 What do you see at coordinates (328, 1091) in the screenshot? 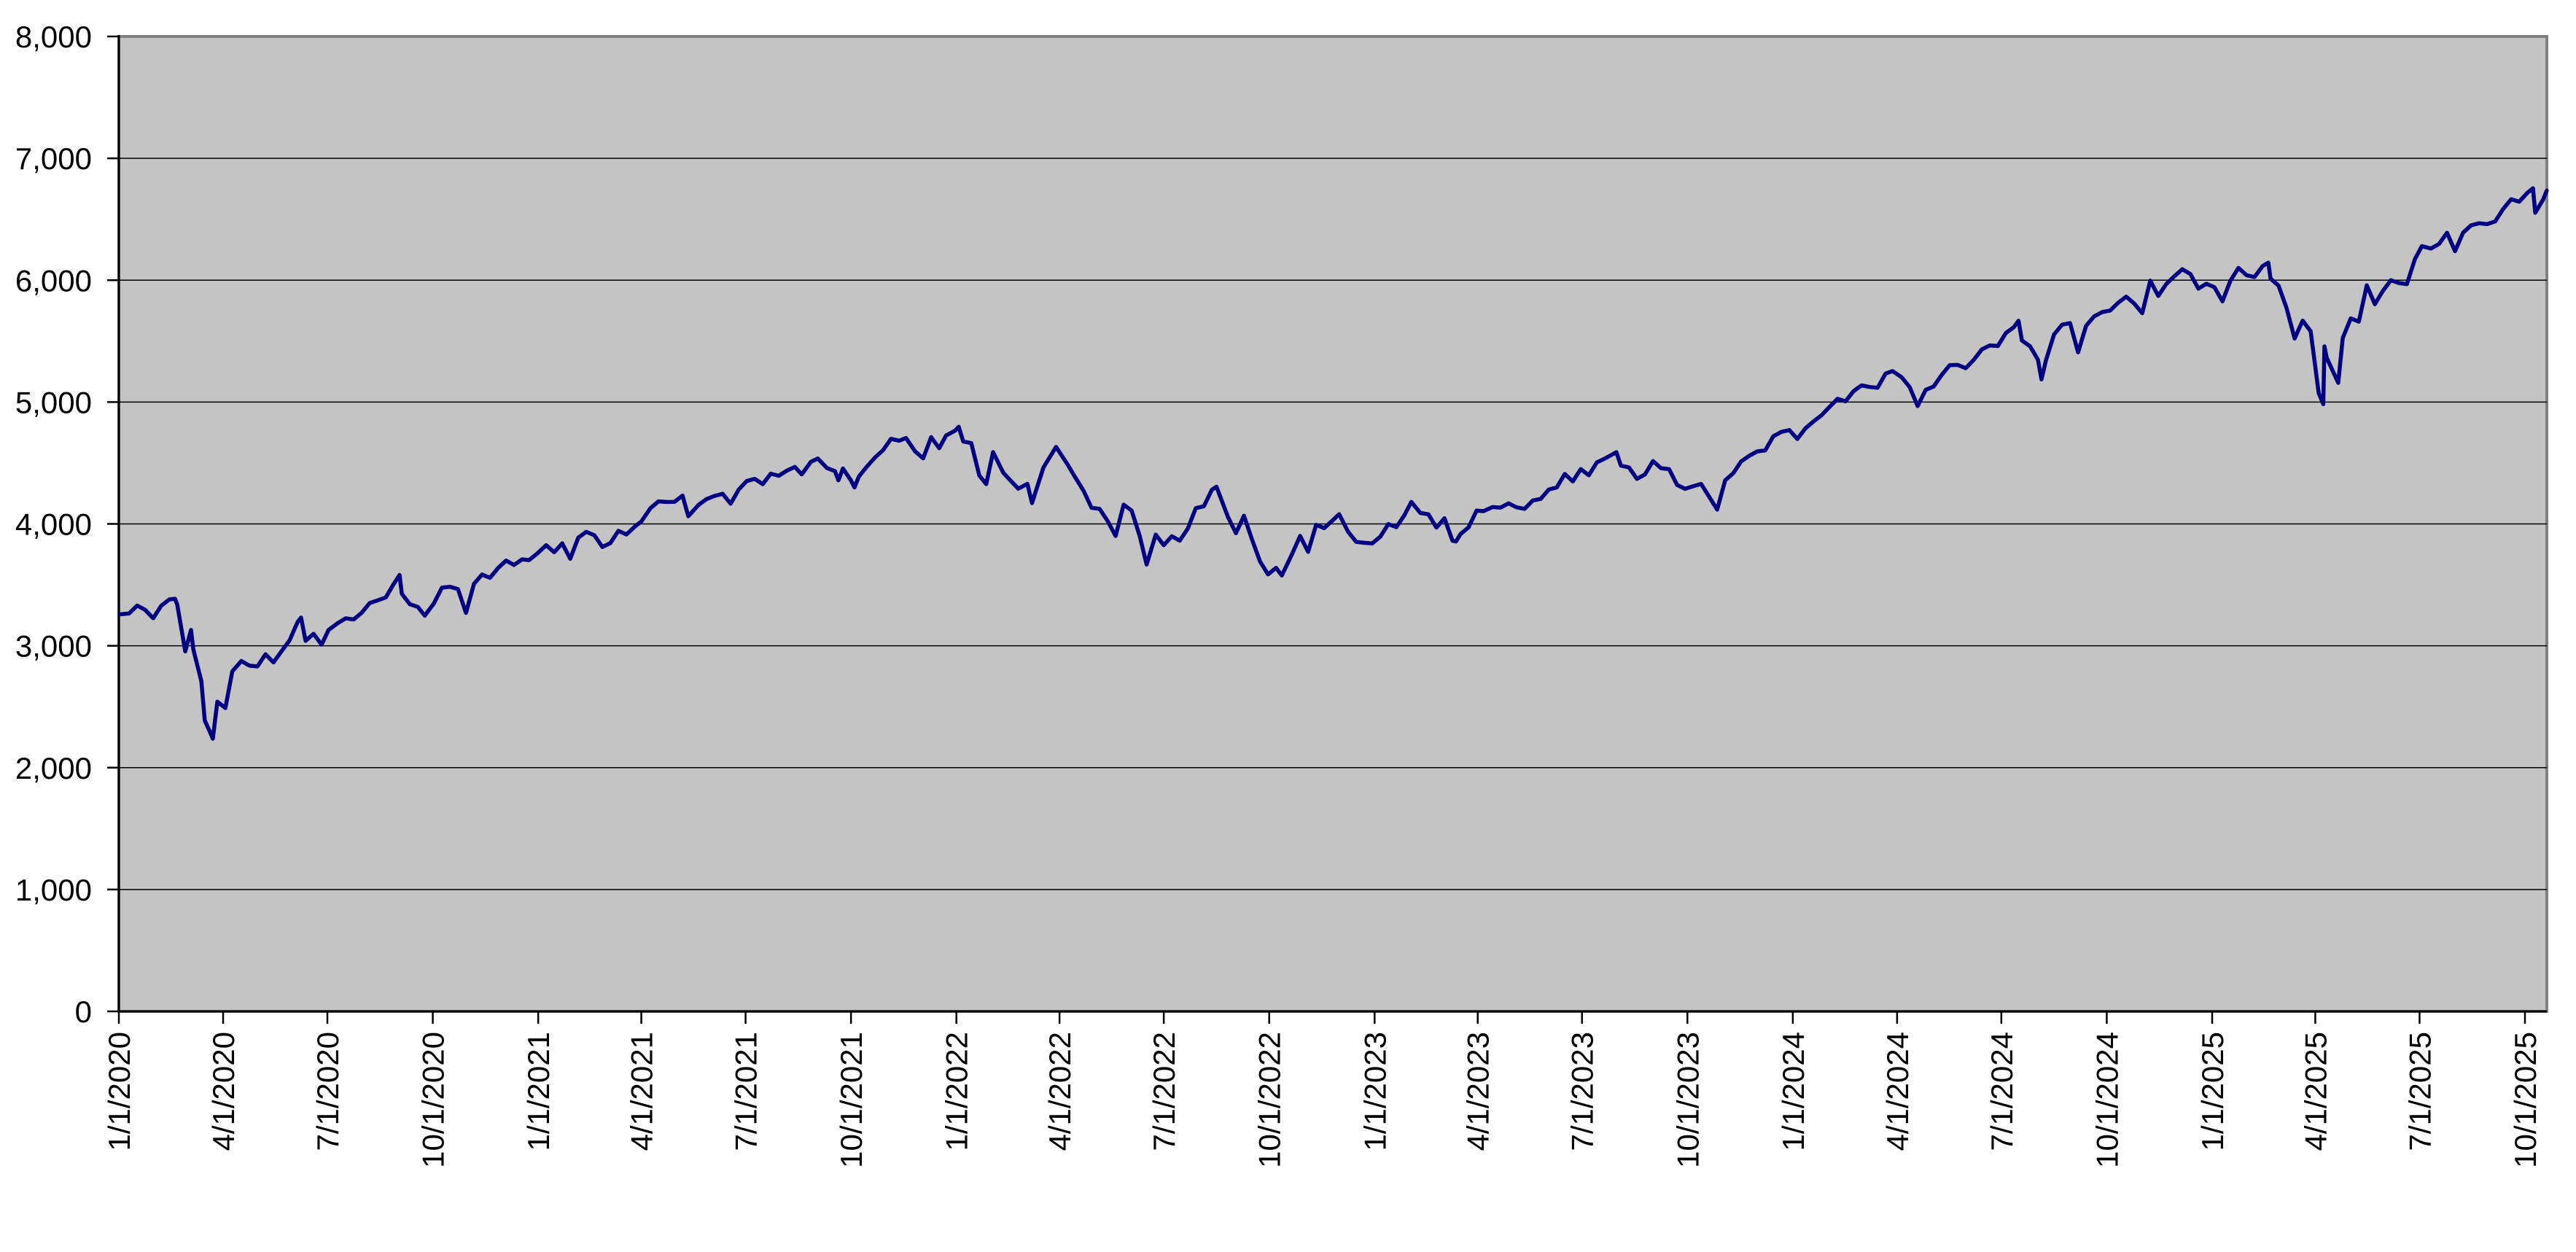
I see `x-tick-label: 7/1/2020` at bounding box center [328, 1091].